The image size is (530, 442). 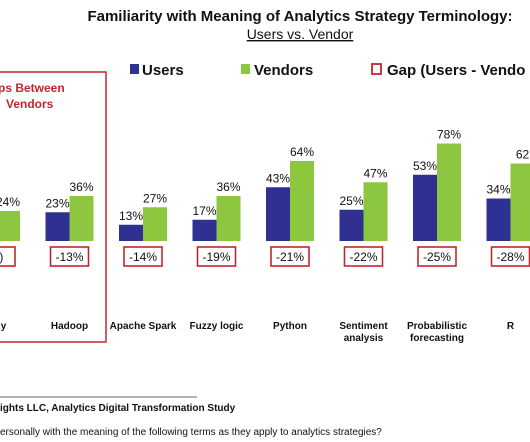 I want to click on gap-label: -25%, so click(x=437, y=257).